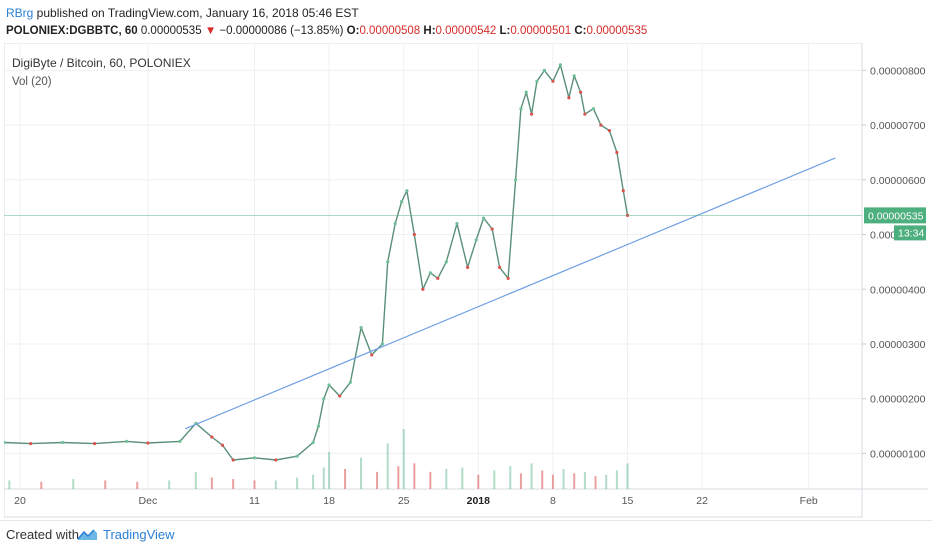 This screenshot has width=932, height=551. What do you see at coordinates (254, 501) in the screenshot?
I see `x-tick-label: 11` at bounding box center [254, 501].